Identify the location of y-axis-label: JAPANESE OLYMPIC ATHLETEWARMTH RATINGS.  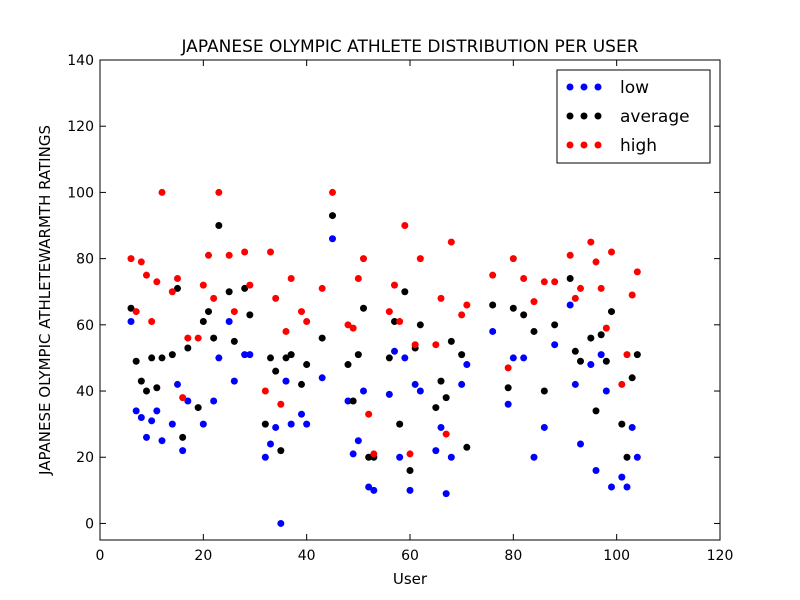
(45, 300).